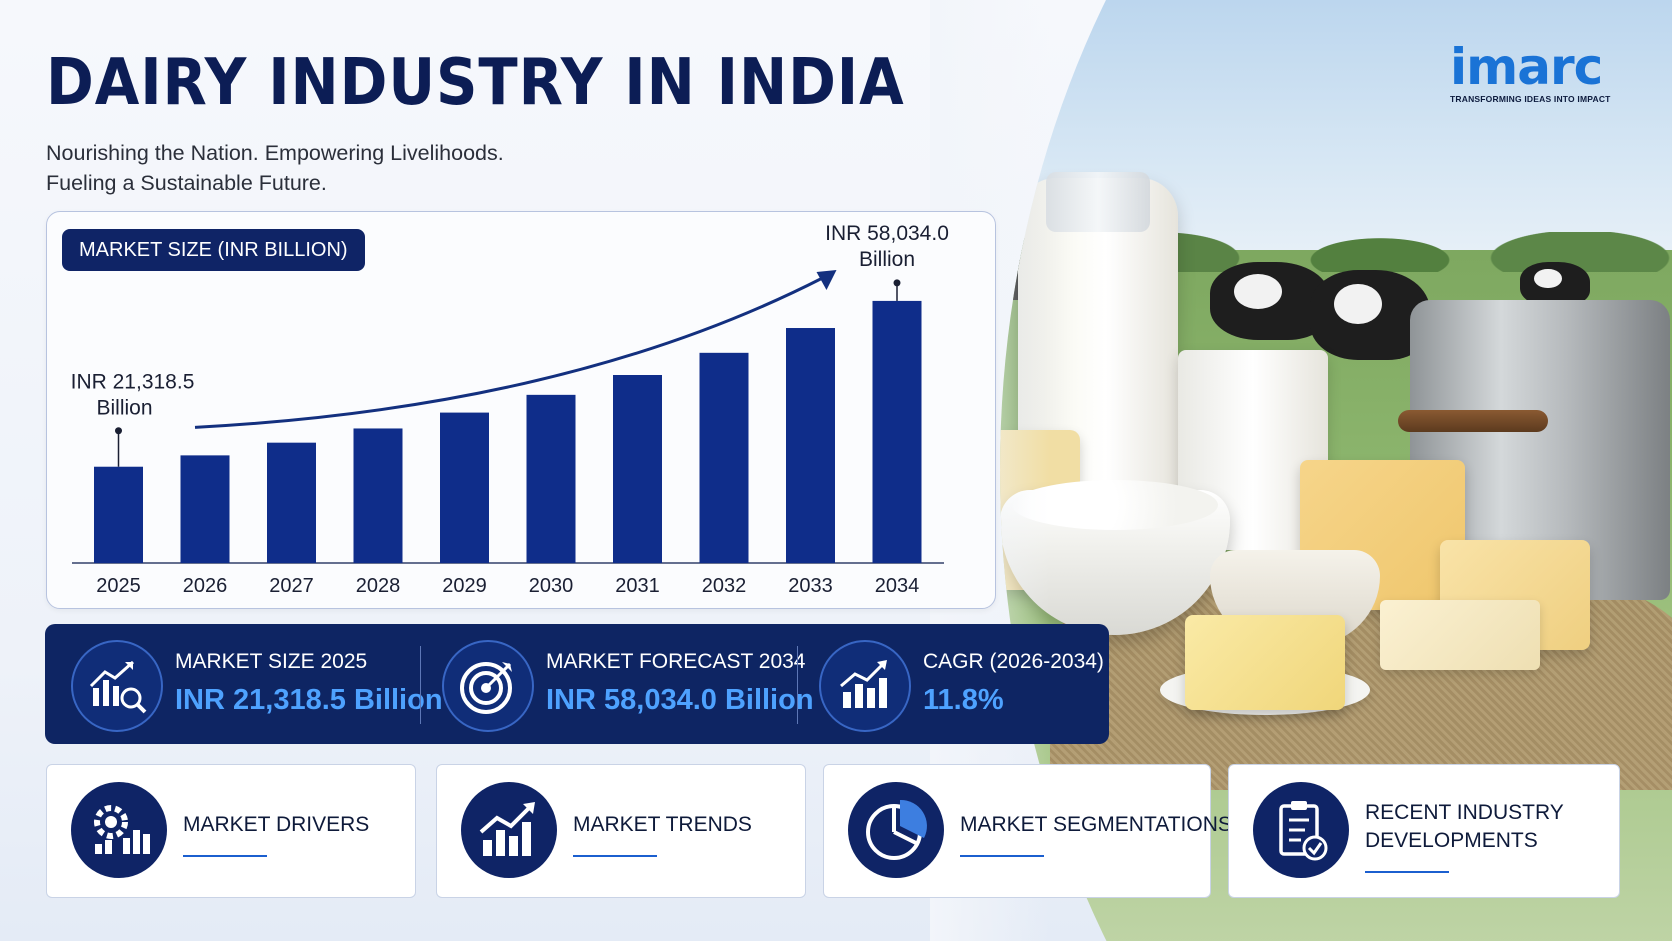 This screenshot has height=941, width=1672. Describe the element at coordinates (1526, 67) in the screenshot. I see `logo-word: imarc` at that location.